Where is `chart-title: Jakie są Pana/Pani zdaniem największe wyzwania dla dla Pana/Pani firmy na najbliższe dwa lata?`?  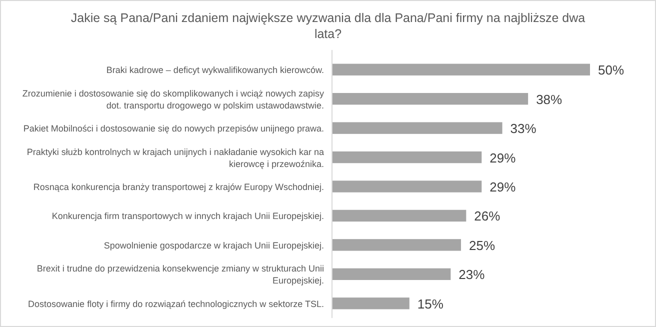 chart-title: Jakie są Pana/Pani zdaniem największe wyzwania dla dla Pana/Pani firmy na najbliższe dwa lata? is located at coordinates (328, 26).